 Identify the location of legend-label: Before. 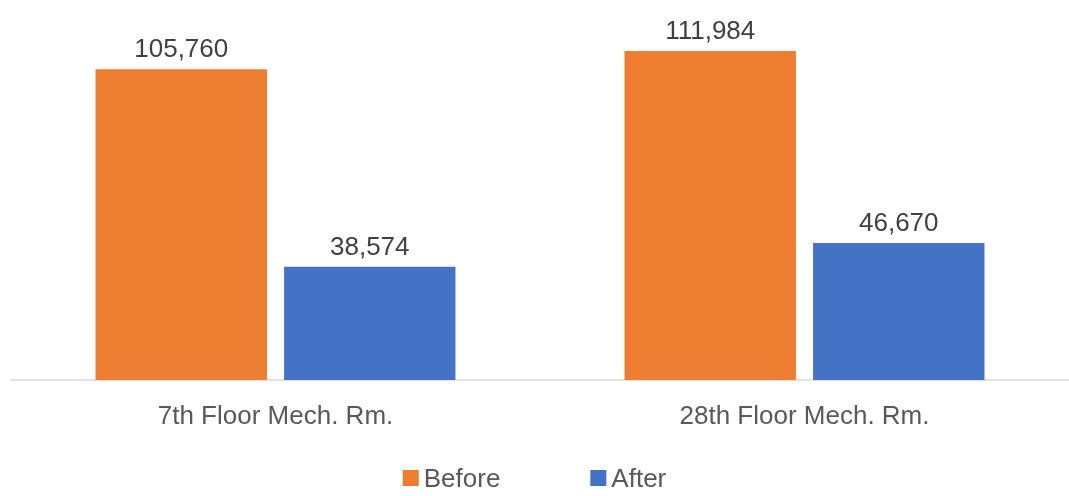
(462, 478).